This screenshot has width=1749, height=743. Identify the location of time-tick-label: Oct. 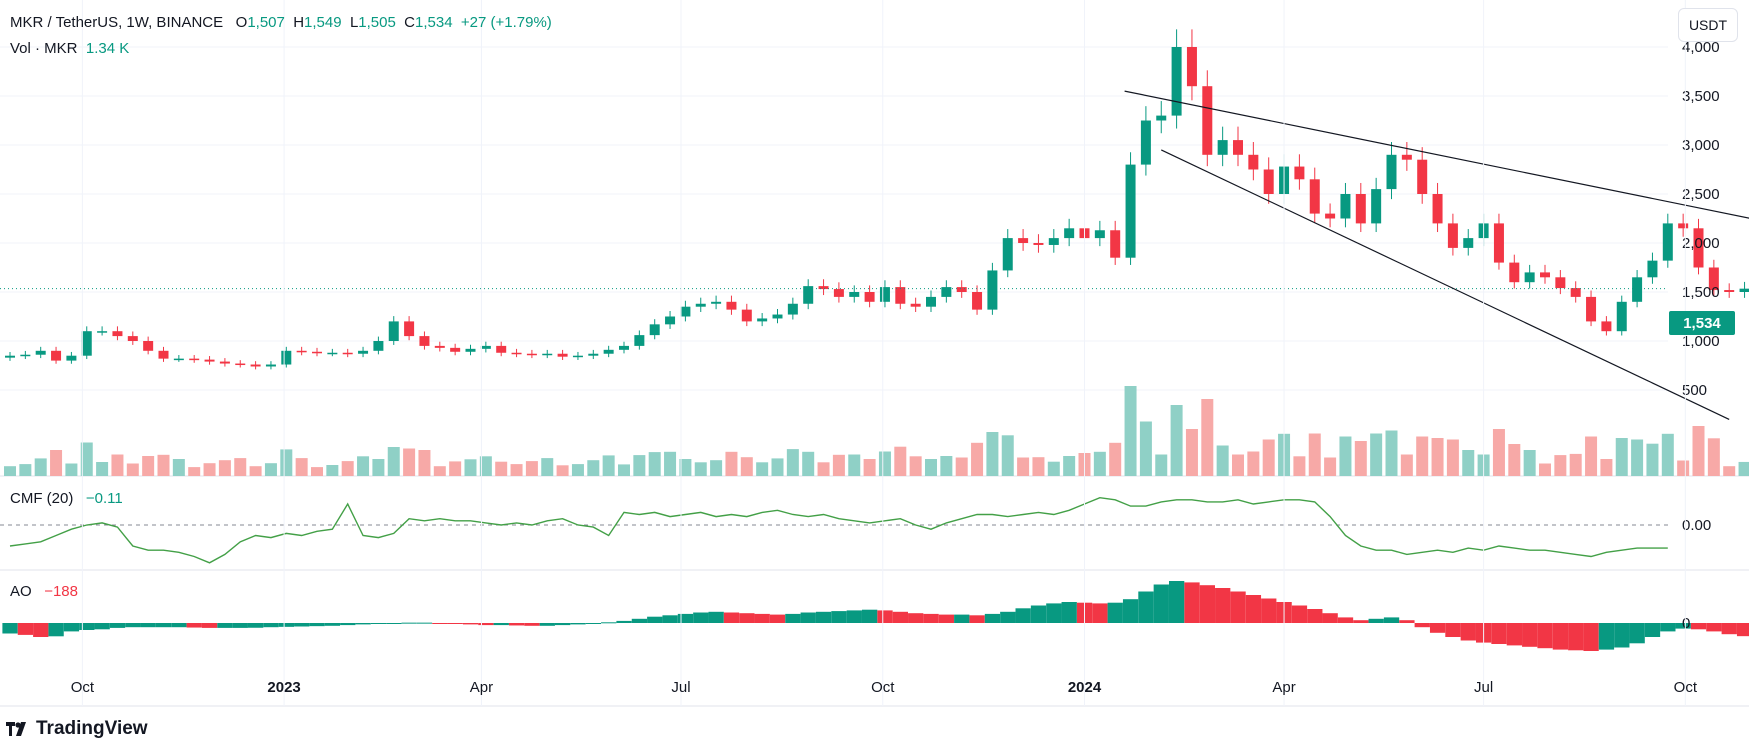
(1686, 687).